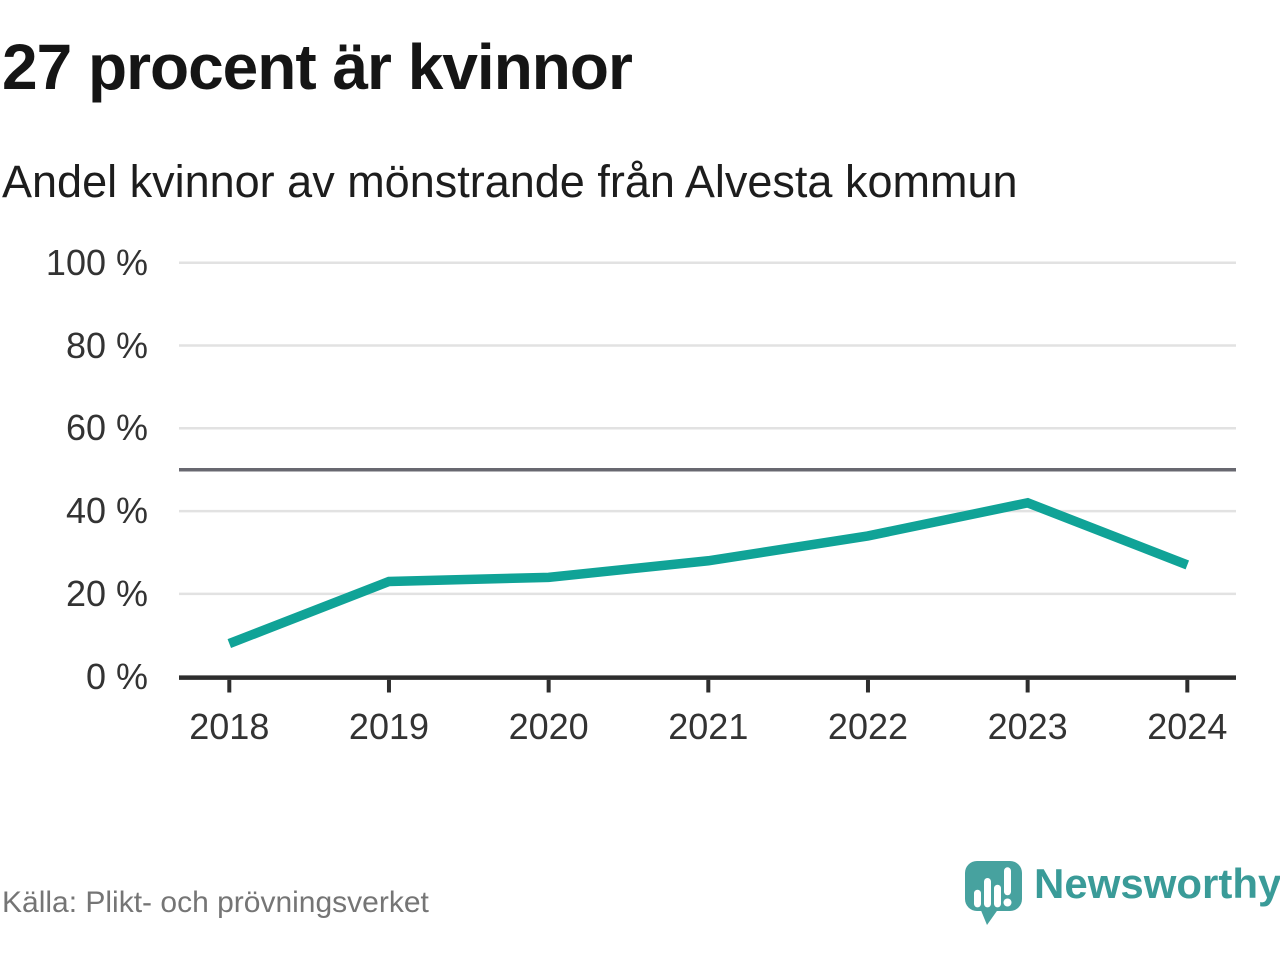  I want to click on newsworthy-logo: Newsworthy, so click(1121, 898).